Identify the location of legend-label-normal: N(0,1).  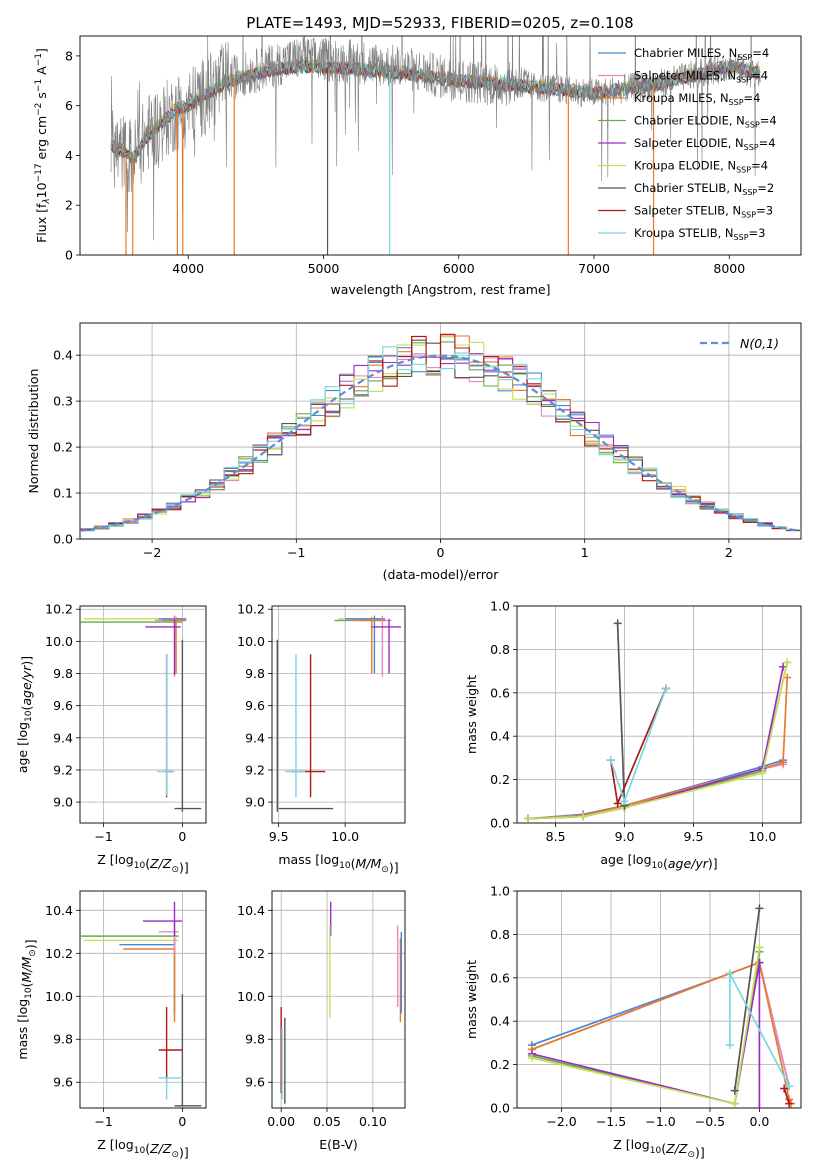
(759, 343).